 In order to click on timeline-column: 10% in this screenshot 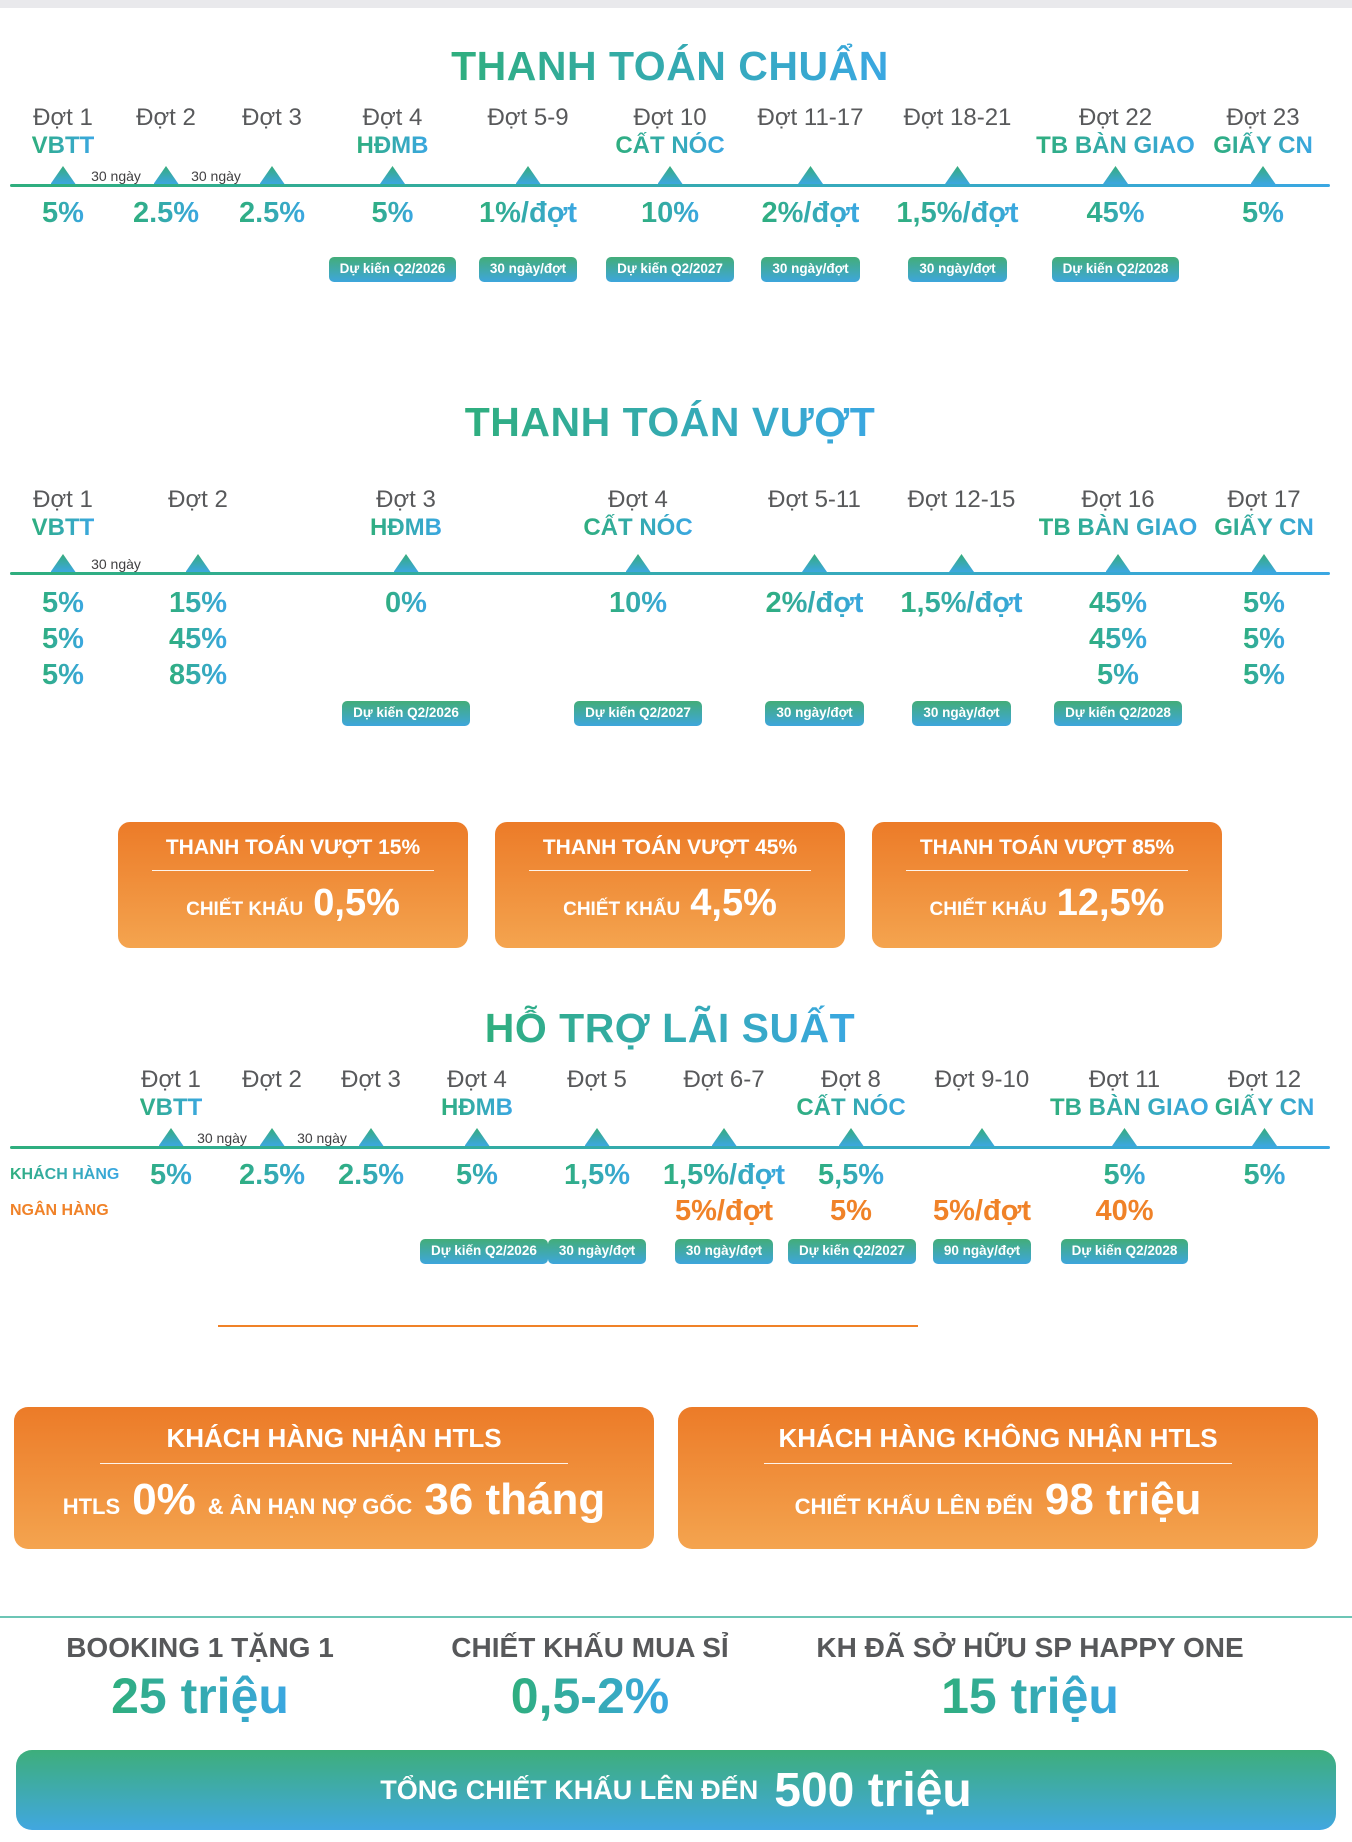, I will do `click(670, 213)`.